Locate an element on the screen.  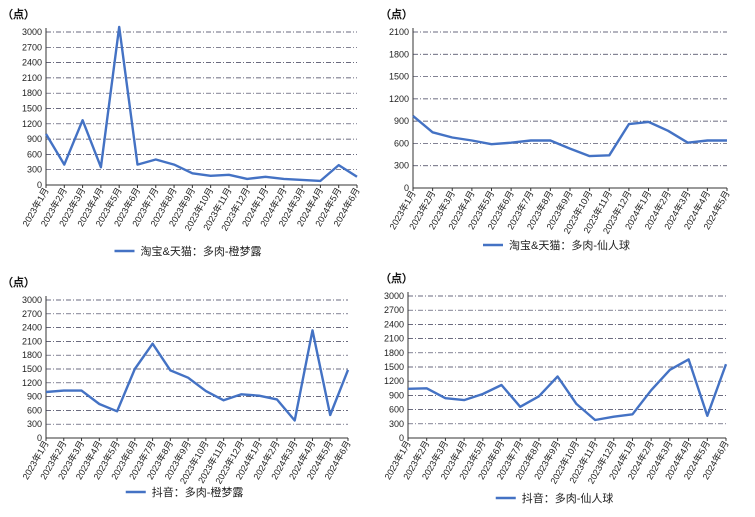
legend-label: 淘宝&天猫：多肉-仙人球 is located at coordinates (569, 245).